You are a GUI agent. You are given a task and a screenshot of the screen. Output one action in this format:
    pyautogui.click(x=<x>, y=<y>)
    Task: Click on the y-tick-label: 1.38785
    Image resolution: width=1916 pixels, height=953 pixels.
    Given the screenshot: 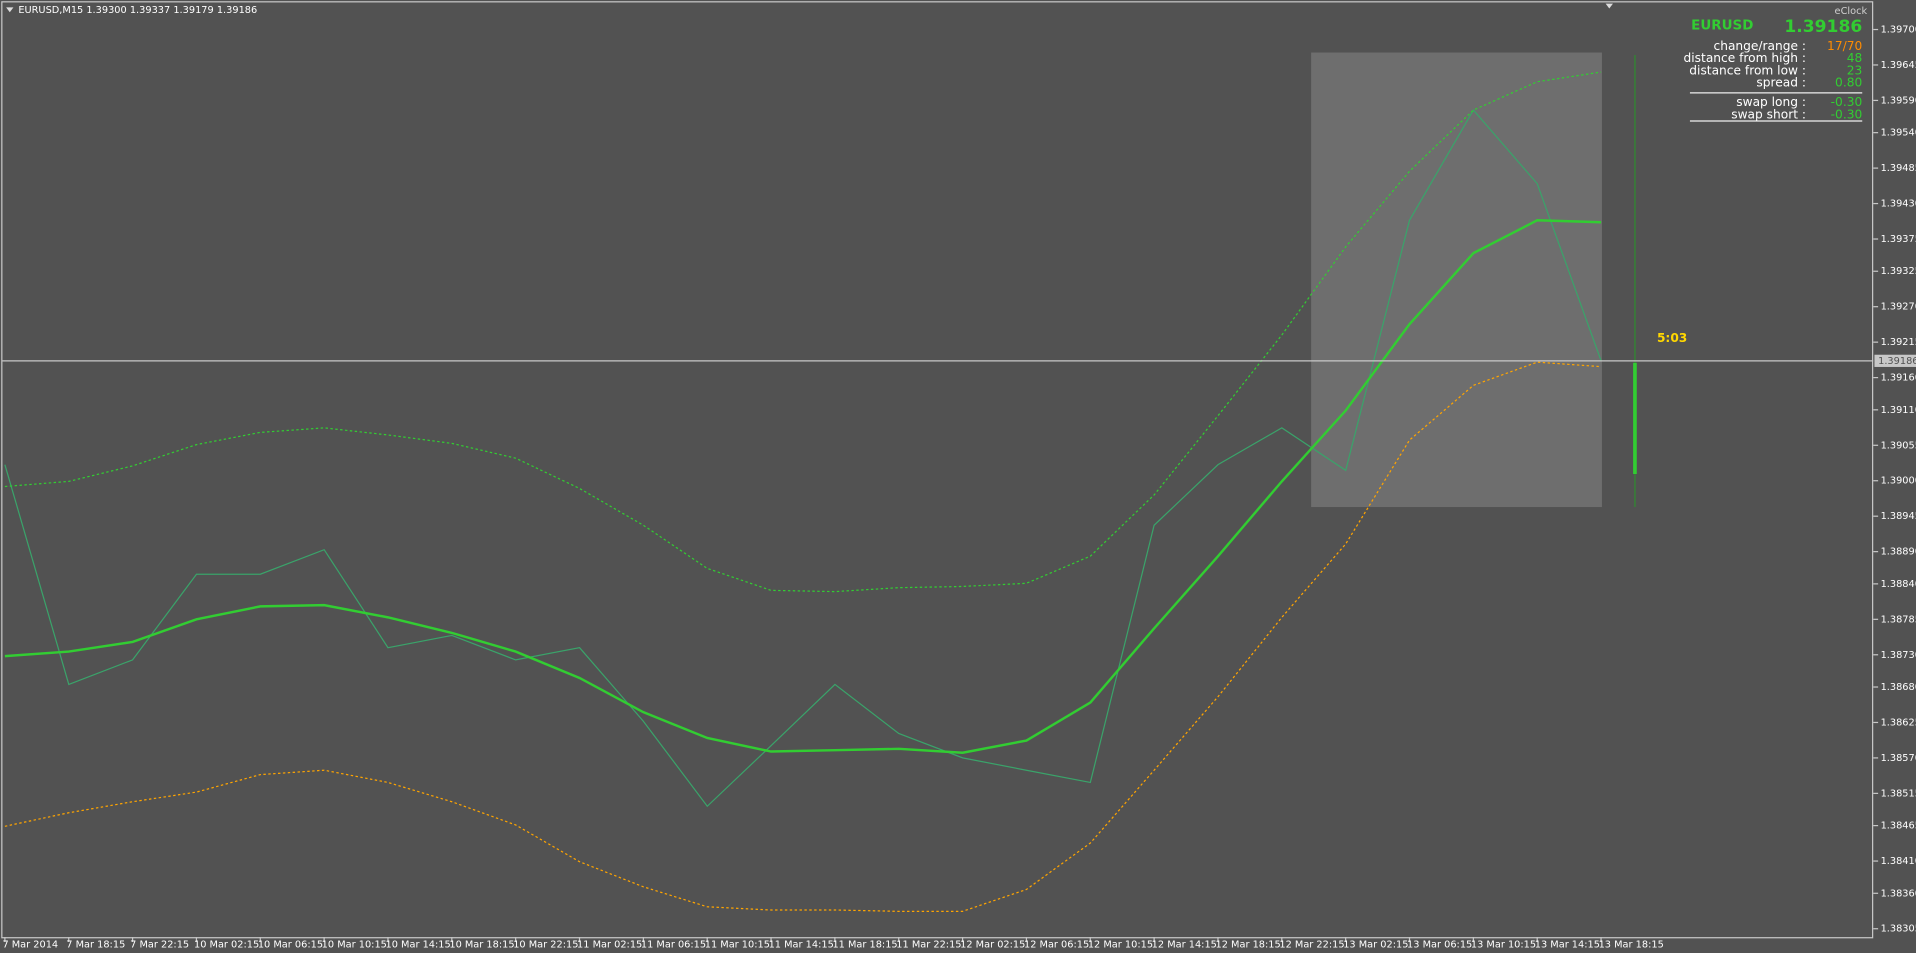 What is the action you would take?
    pyautogui.click(x=1898, y=619)
    